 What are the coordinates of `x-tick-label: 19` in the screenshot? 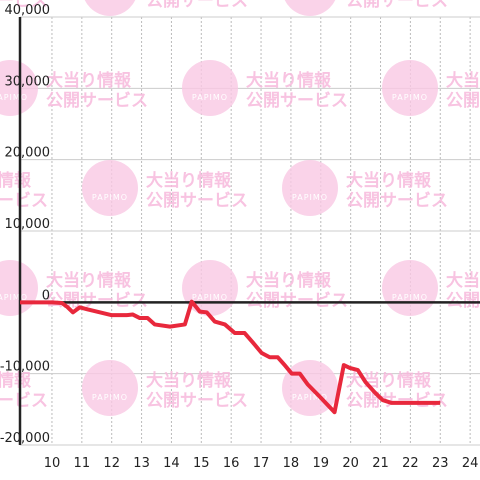 It's located at (321, 463).